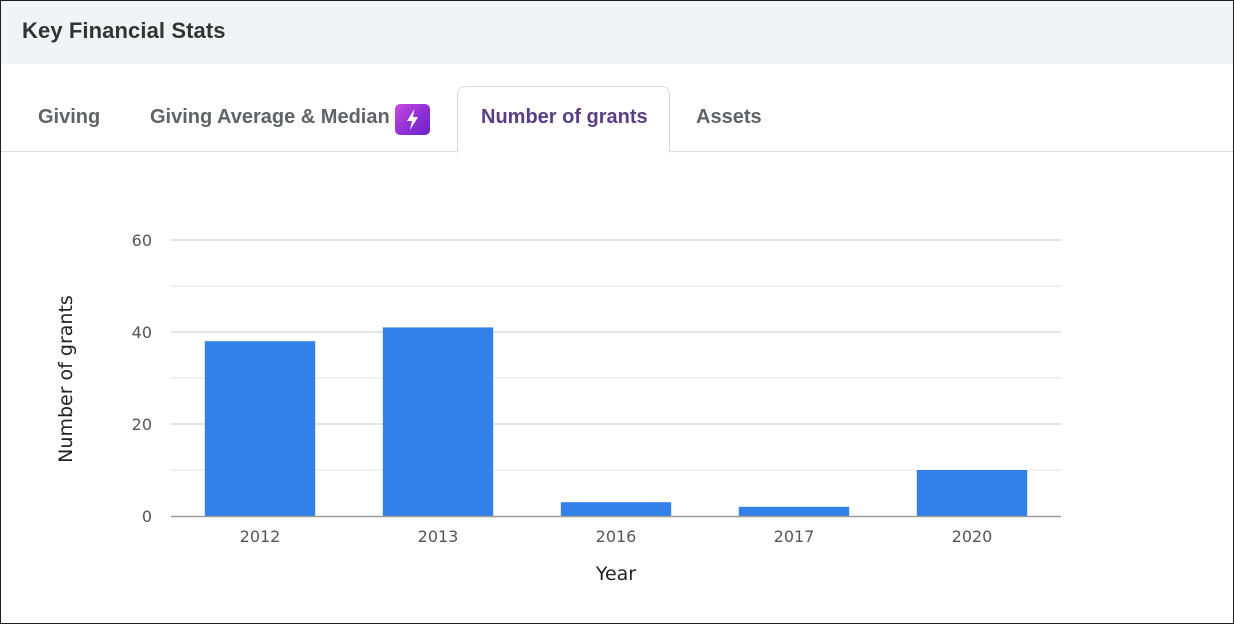 This screenshot has height=624, width=1234. Describe the element at coordinates (794, 511) in the screenshot. I see `bar-2017` at that location.